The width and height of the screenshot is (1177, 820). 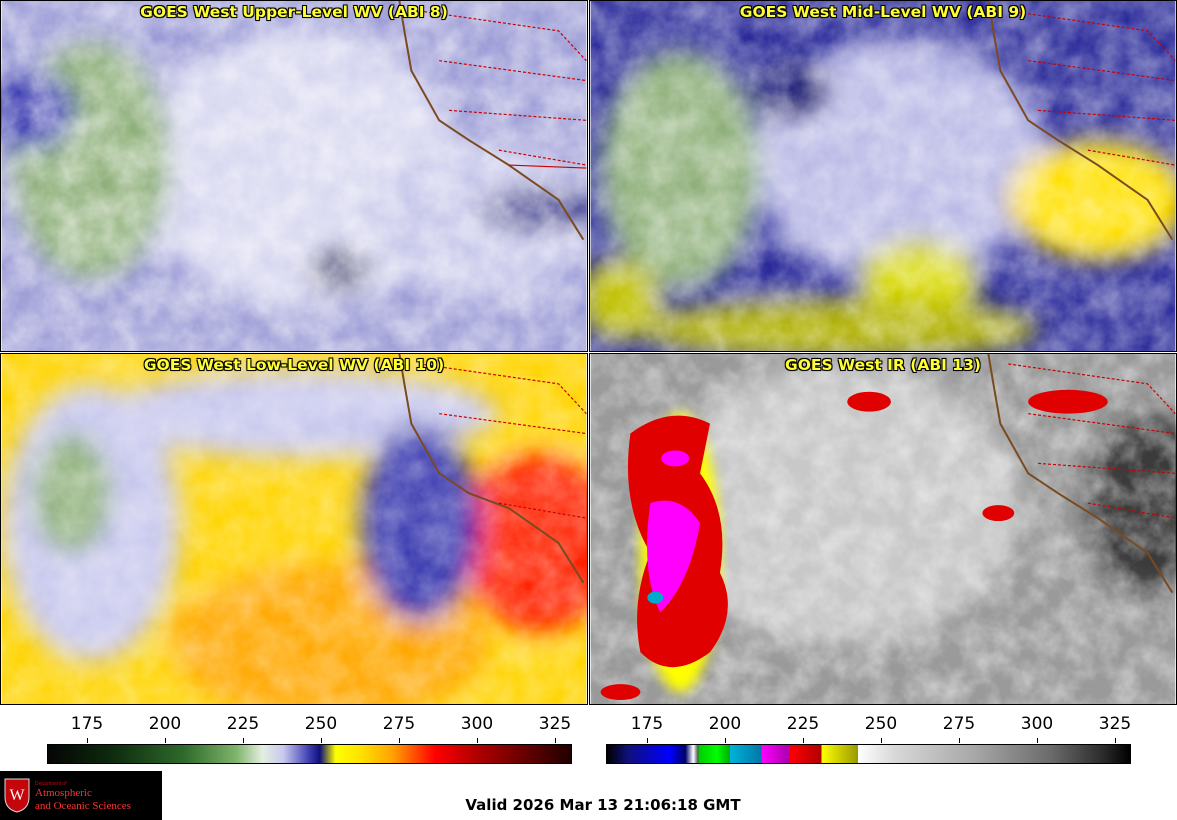 I want to click on ir-colorbar-tick-label: 325, so click(x=1115, y=724).